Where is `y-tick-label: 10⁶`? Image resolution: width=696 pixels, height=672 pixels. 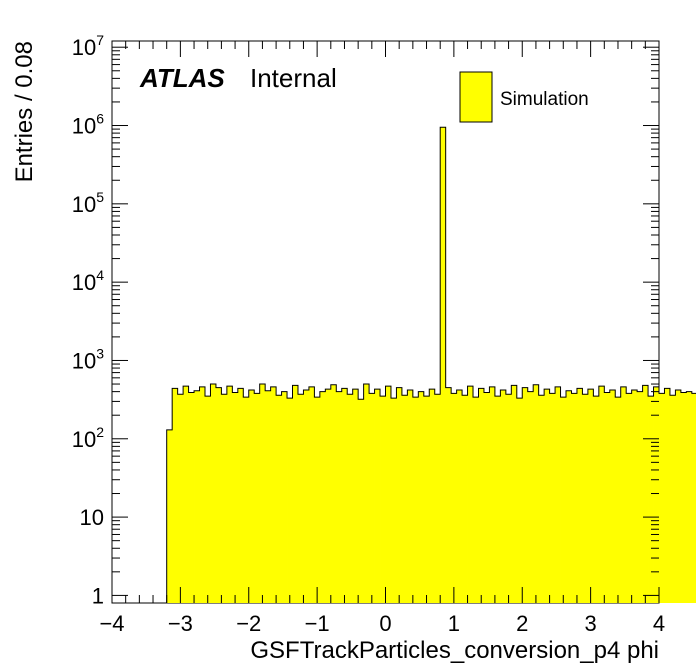
y-tick-label: 10⁶ is located at coordinates (88, 125).